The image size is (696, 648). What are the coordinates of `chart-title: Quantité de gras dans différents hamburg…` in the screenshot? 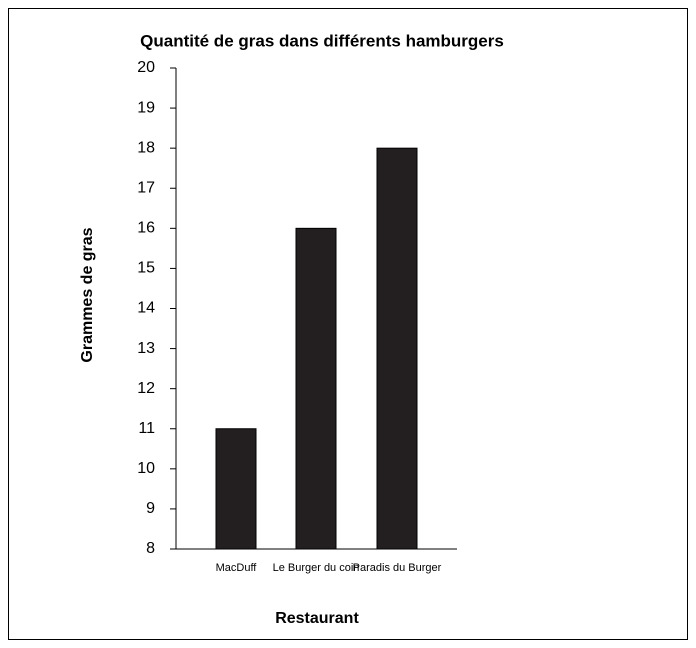 It's located at (322, 40).